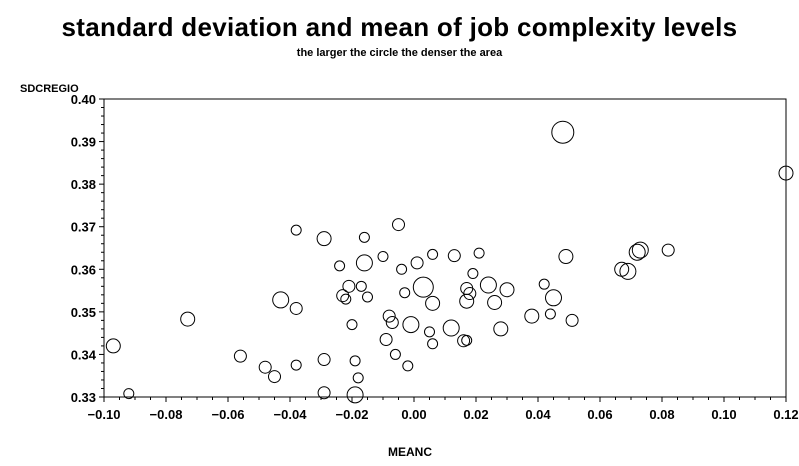 Image resolution: width=799 pixels, height=466 pixels. What do you see at coordinates (87, 248) in the screenshot?
I see `y-axis: 0.33 0.34 0.35 0.36 0.37 0.38 0.39 0.40` at bounding box center [87, 248].